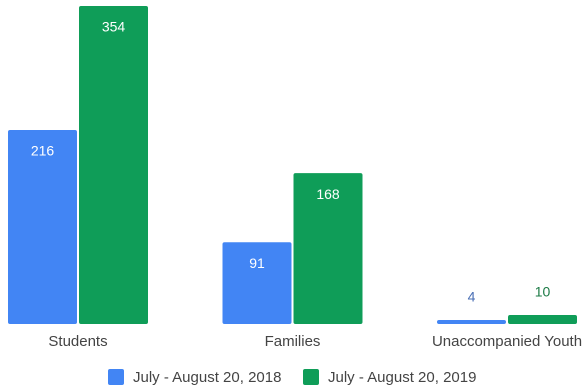 Image resolution: width=586 pixels, height=386 pixels. Describe the element at coordinates (472, 297) in the screenshot. I see `data-label-unaccompanied-youth-series-1: 4` at that location.